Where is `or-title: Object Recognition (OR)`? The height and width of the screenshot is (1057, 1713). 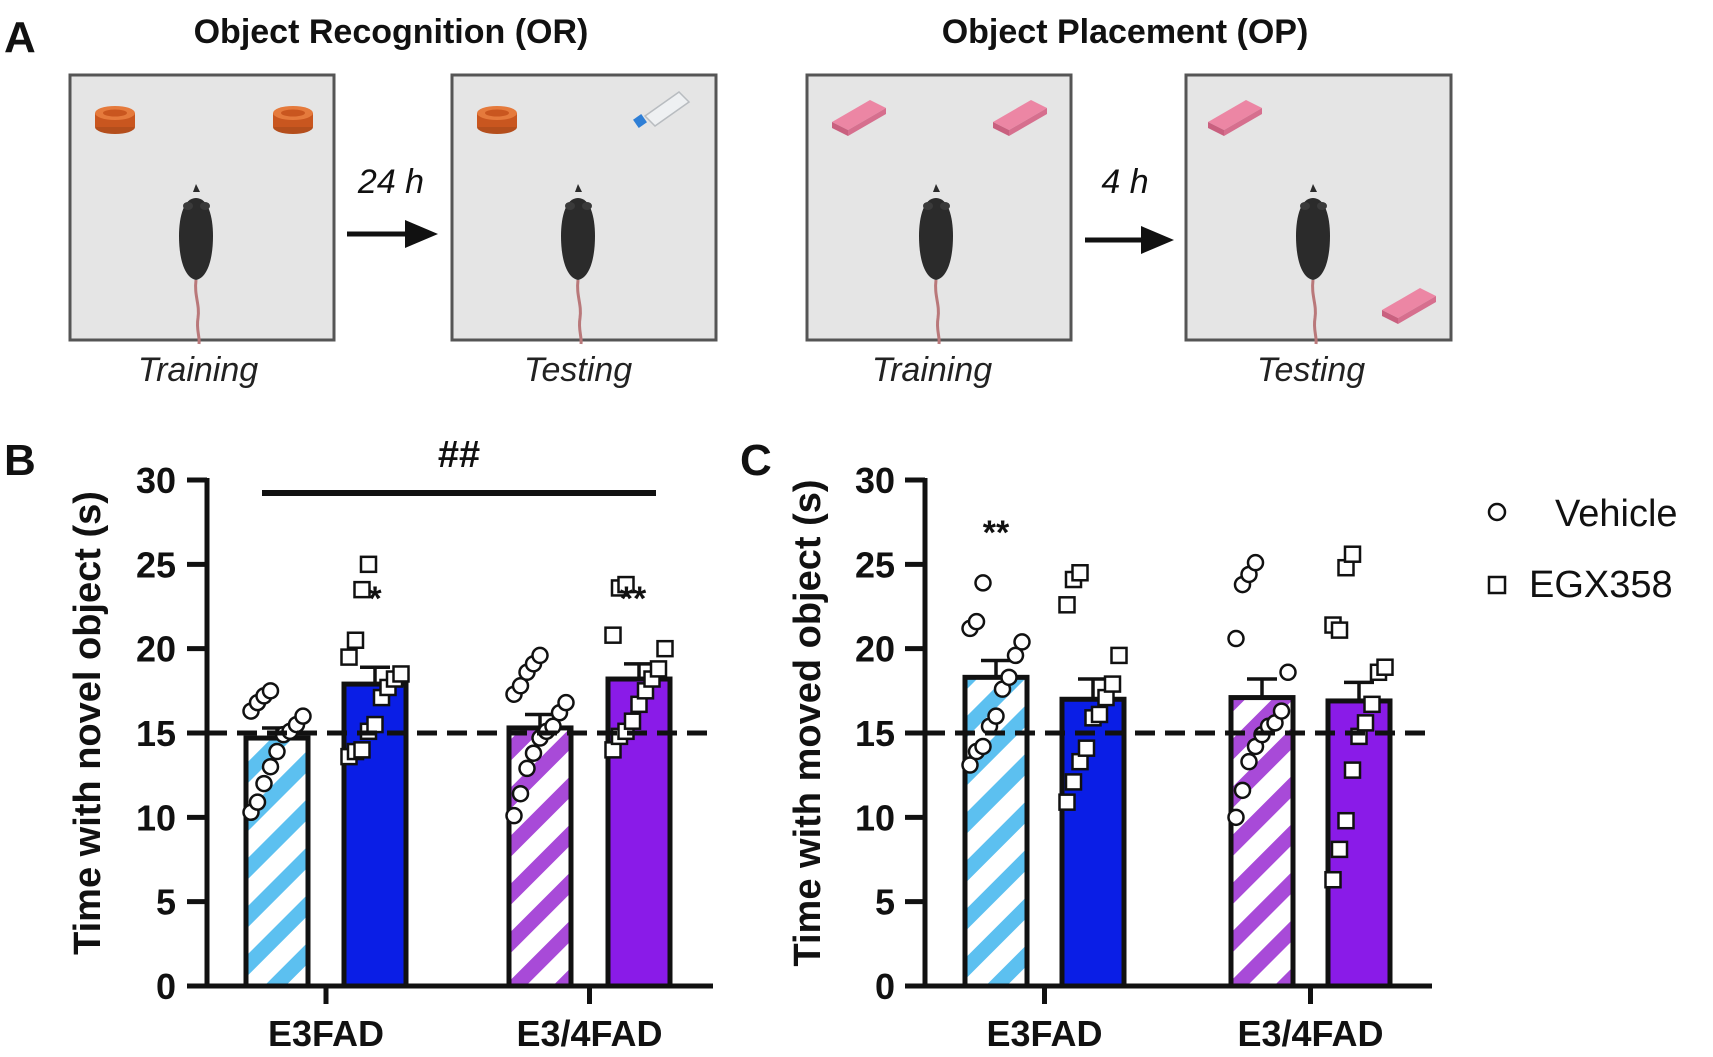 or-title: Object Recognition (OR) is located at coordinates (391, 32).